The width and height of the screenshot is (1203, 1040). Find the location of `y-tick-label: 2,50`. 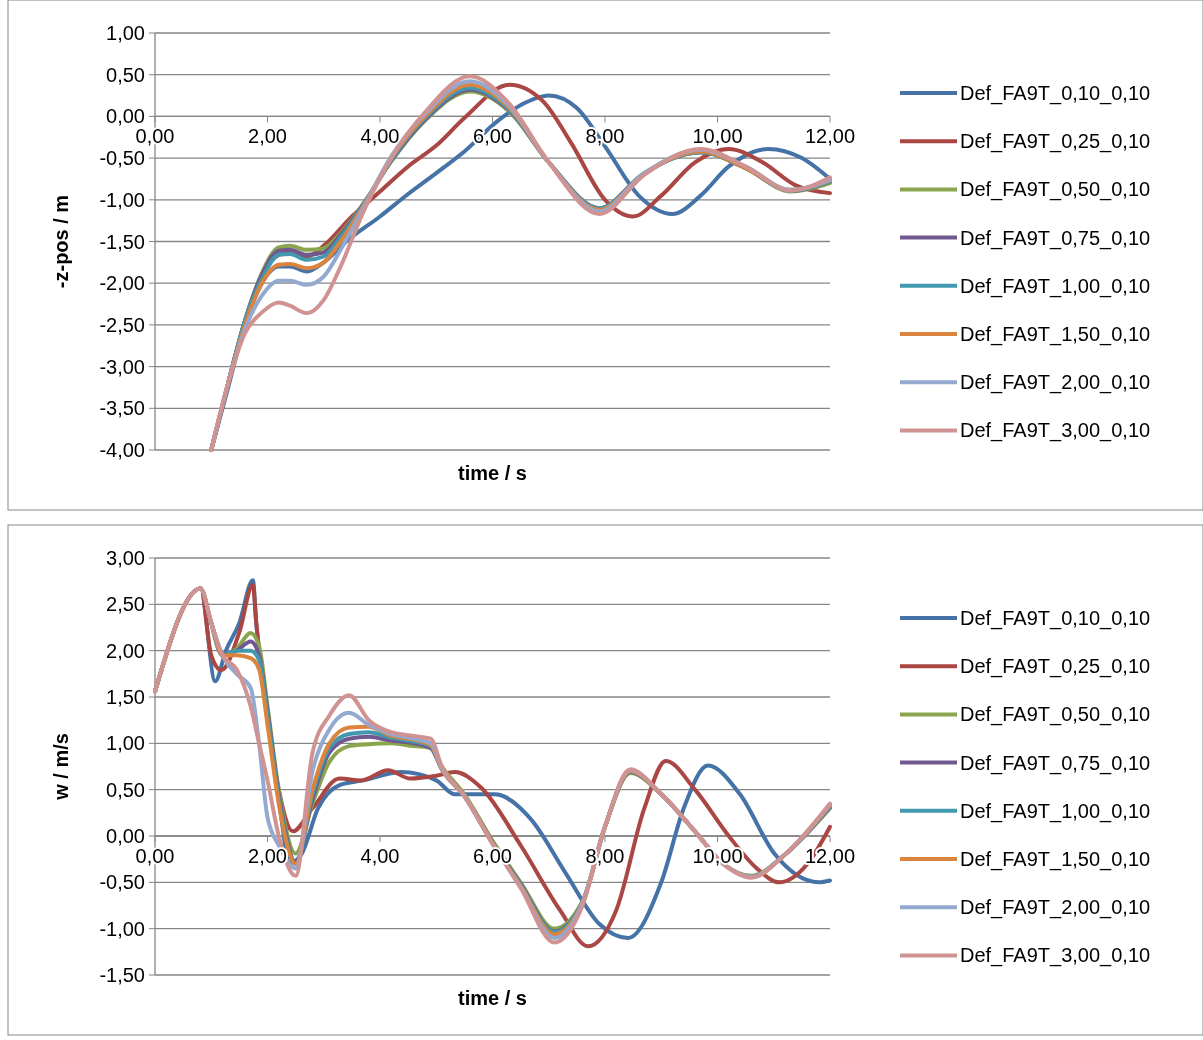

y-tick-label: 2,50 is located at coordinates (125, 604).